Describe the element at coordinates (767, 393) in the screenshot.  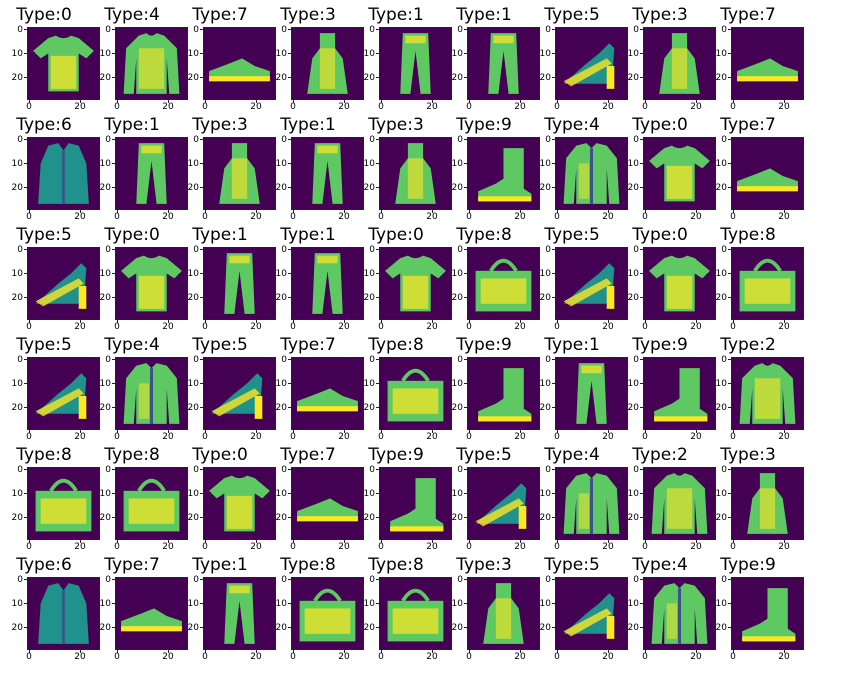
I see `pullover-image-svg` at that location.